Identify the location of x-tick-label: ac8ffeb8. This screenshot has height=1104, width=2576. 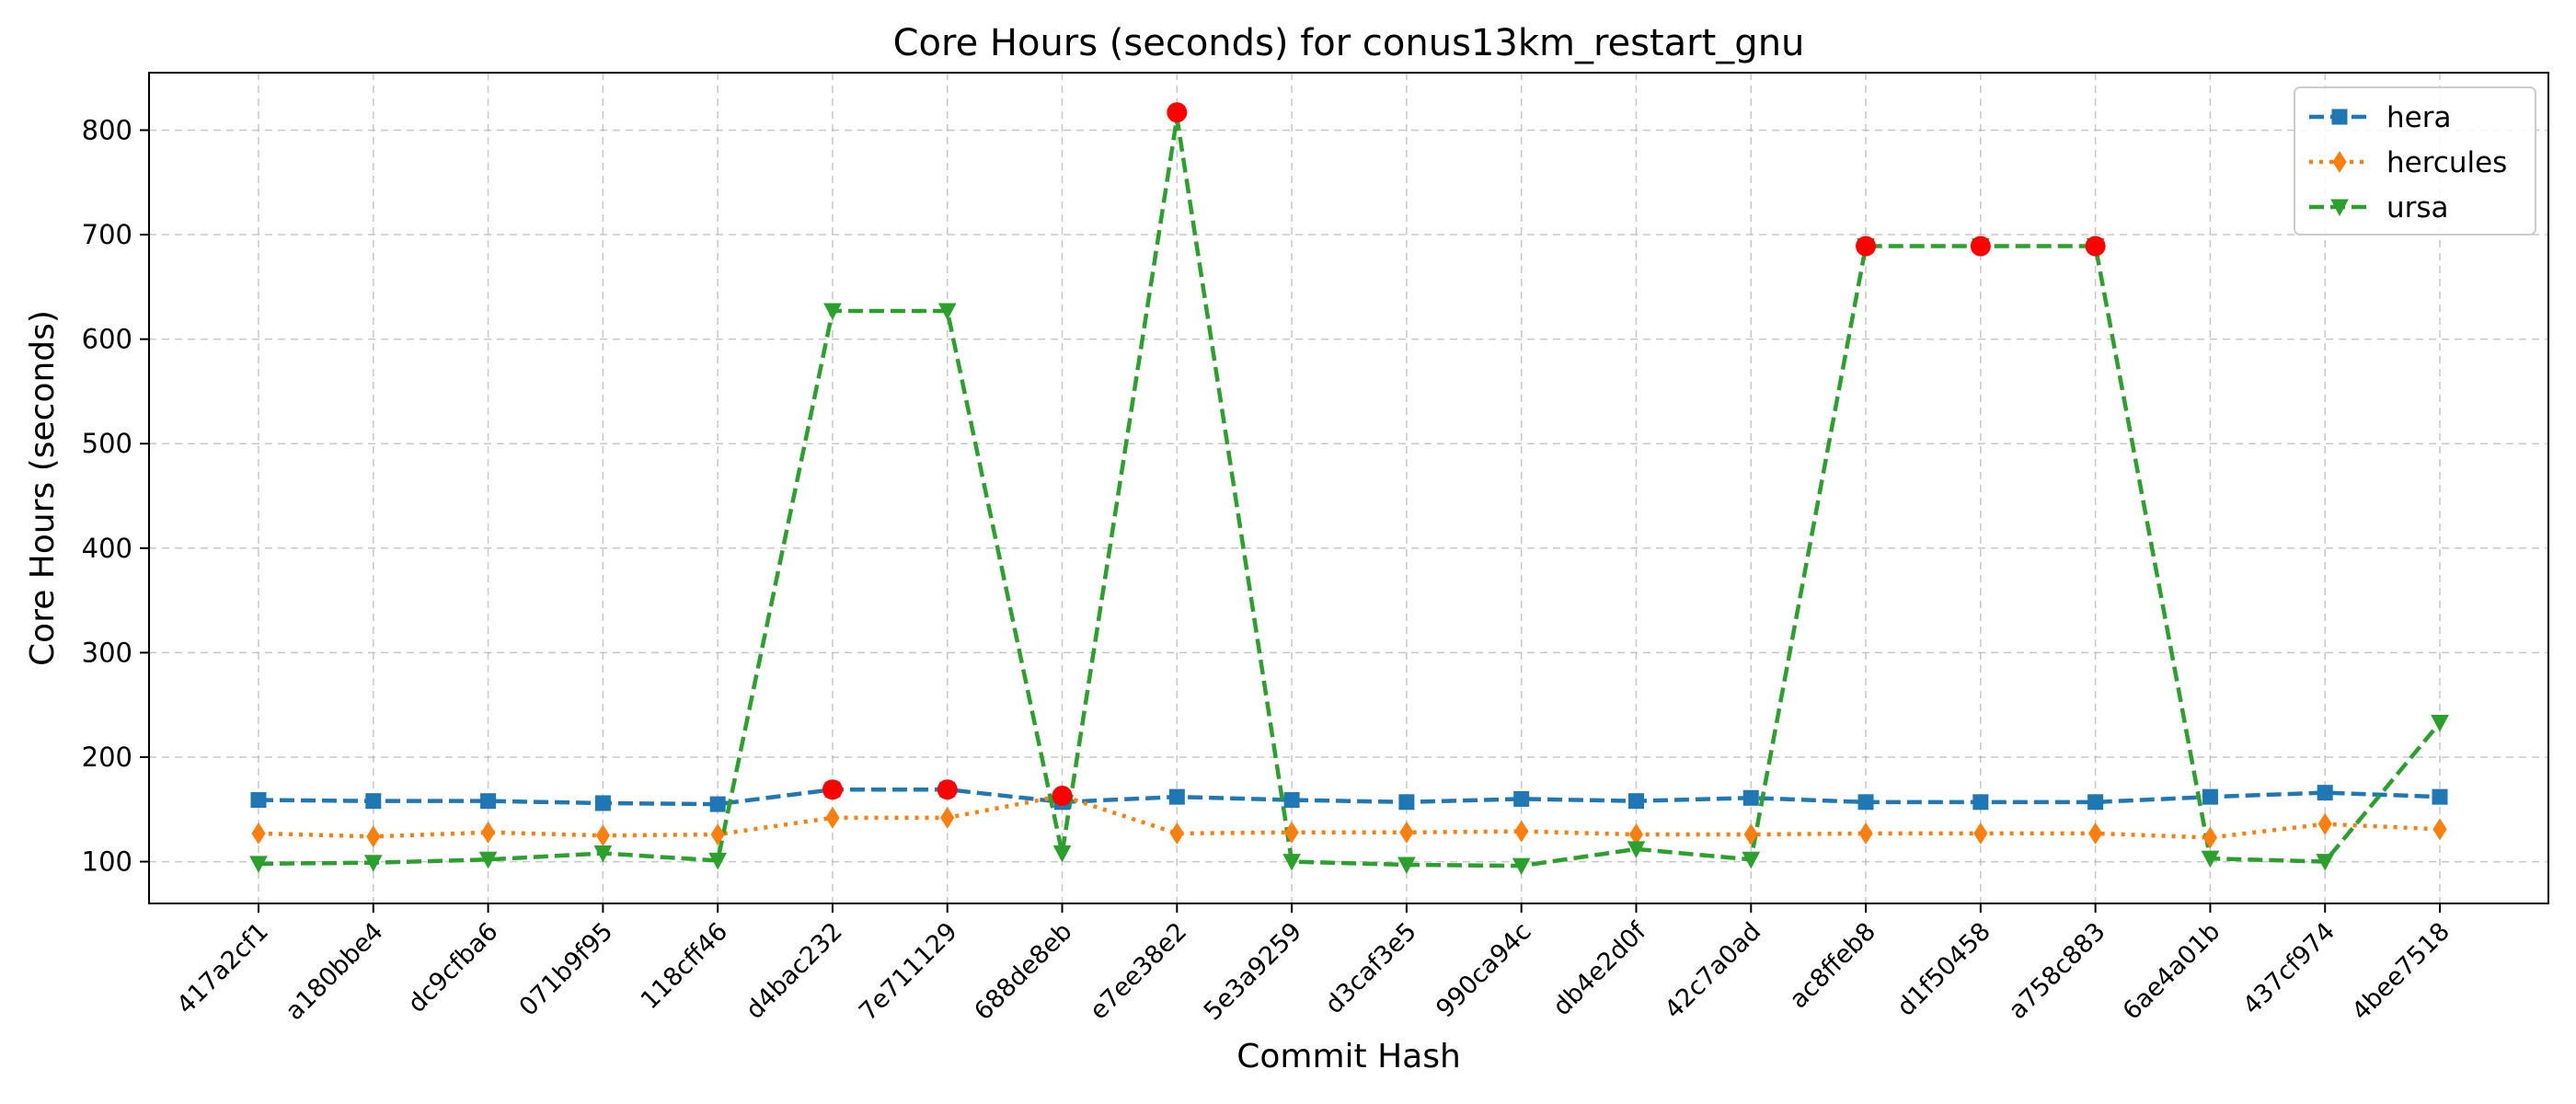
(1833, 965).